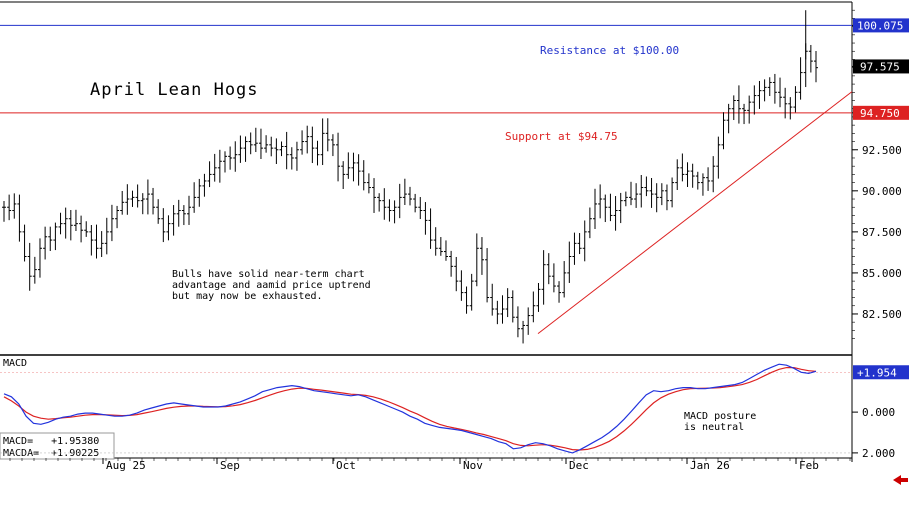 The height and width of the screenshot is (506, 914). Describe the element at coordinates (51, 453) in the screenshot. I see `macda-readout: MACDA= +1.90225` at that location.